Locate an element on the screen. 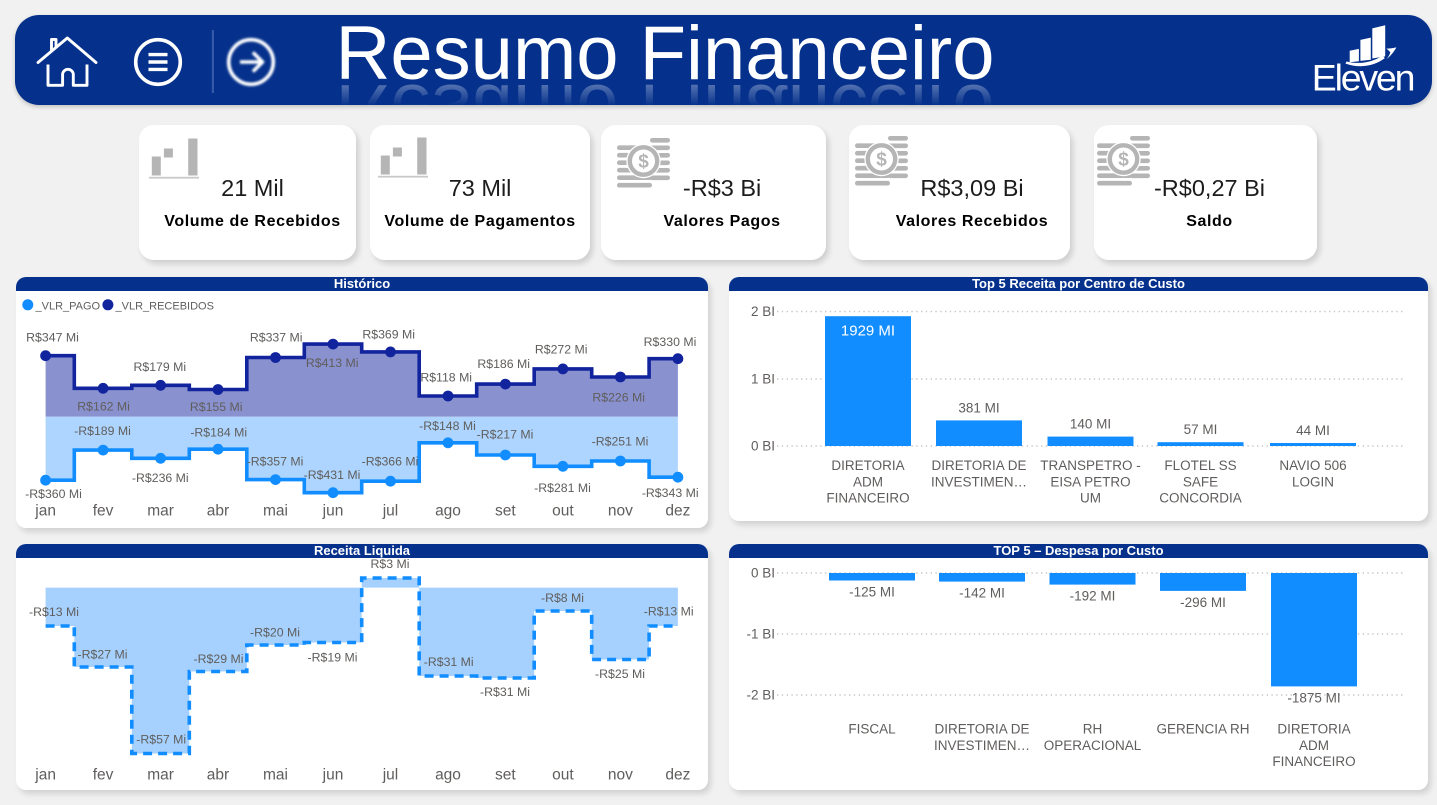 The width and height of the screenshot is (1437, 805). svg-text: R$347 Mi is located at coordinates (52, 338).